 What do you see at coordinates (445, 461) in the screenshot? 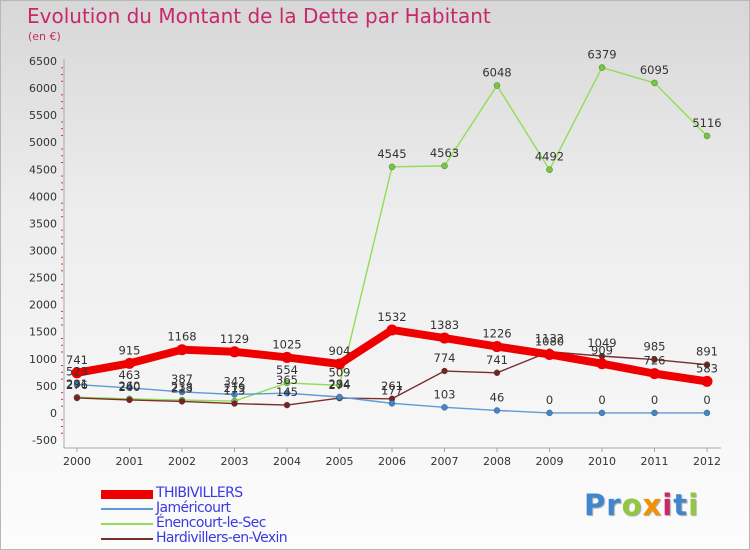
I see `x-tick-label: 2007` at bounding box center [445, 461].